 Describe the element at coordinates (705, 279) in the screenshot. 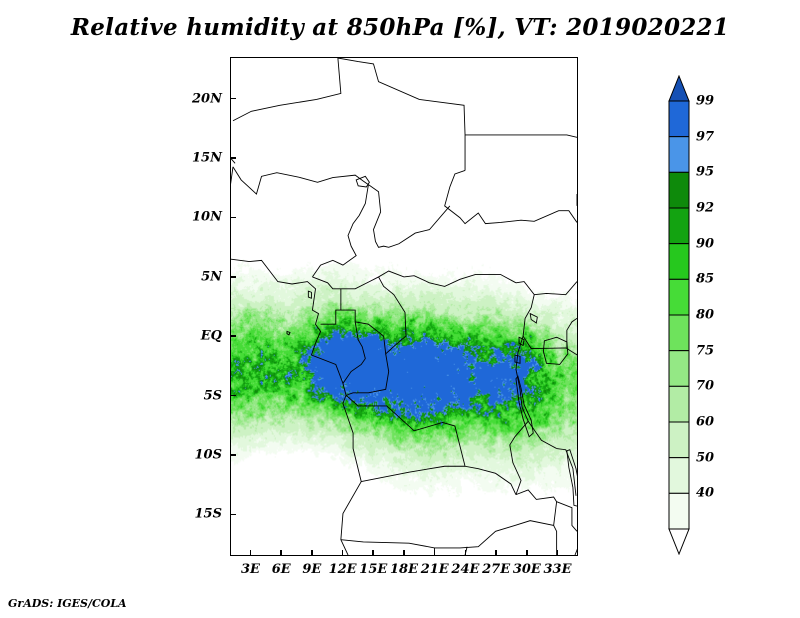

I see `colorbar-tick-label: 85` at that location.